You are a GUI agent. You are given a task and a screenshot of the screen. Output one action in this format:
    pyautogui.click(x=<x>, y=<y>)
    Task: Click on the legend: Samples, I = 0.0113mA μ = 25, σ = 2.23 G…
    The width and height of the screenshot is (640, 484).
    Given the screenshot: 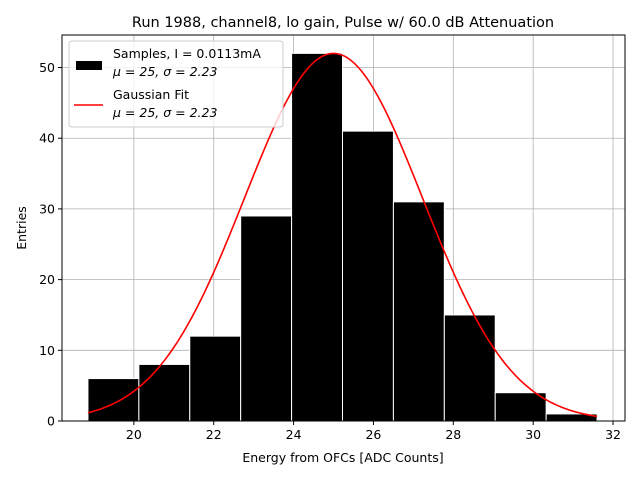 What is the action you would take?
    pyautogui.click(x=176, y=84)
    